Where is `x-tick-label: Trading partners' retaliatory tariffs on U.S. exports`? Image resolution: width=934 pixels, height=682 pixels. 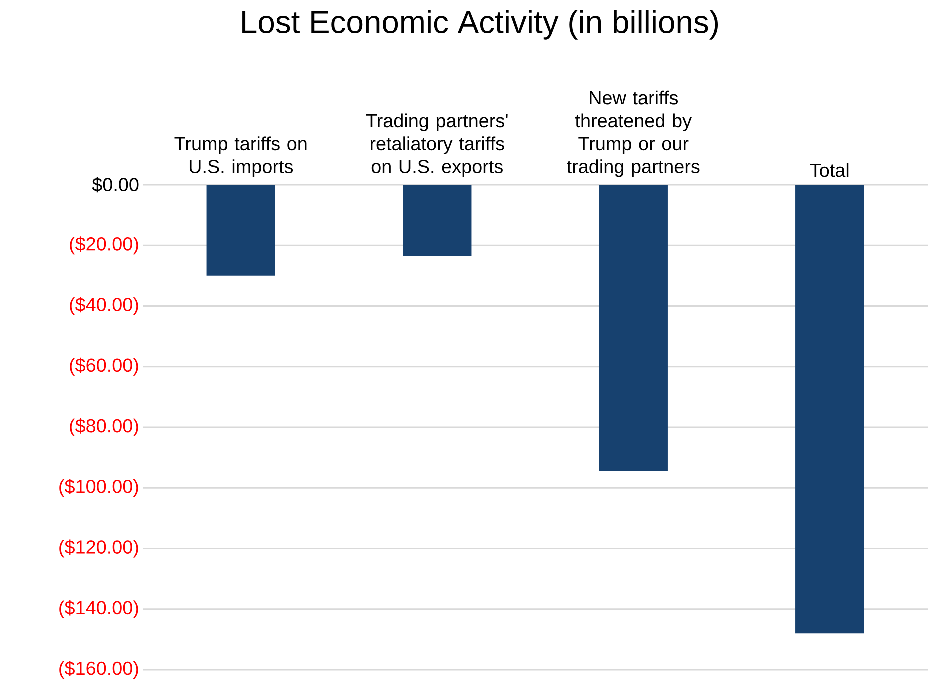 x-tick-label: Trading partners' retaliatory tariffs on U.S. exports is located at coordinates (437, 146).